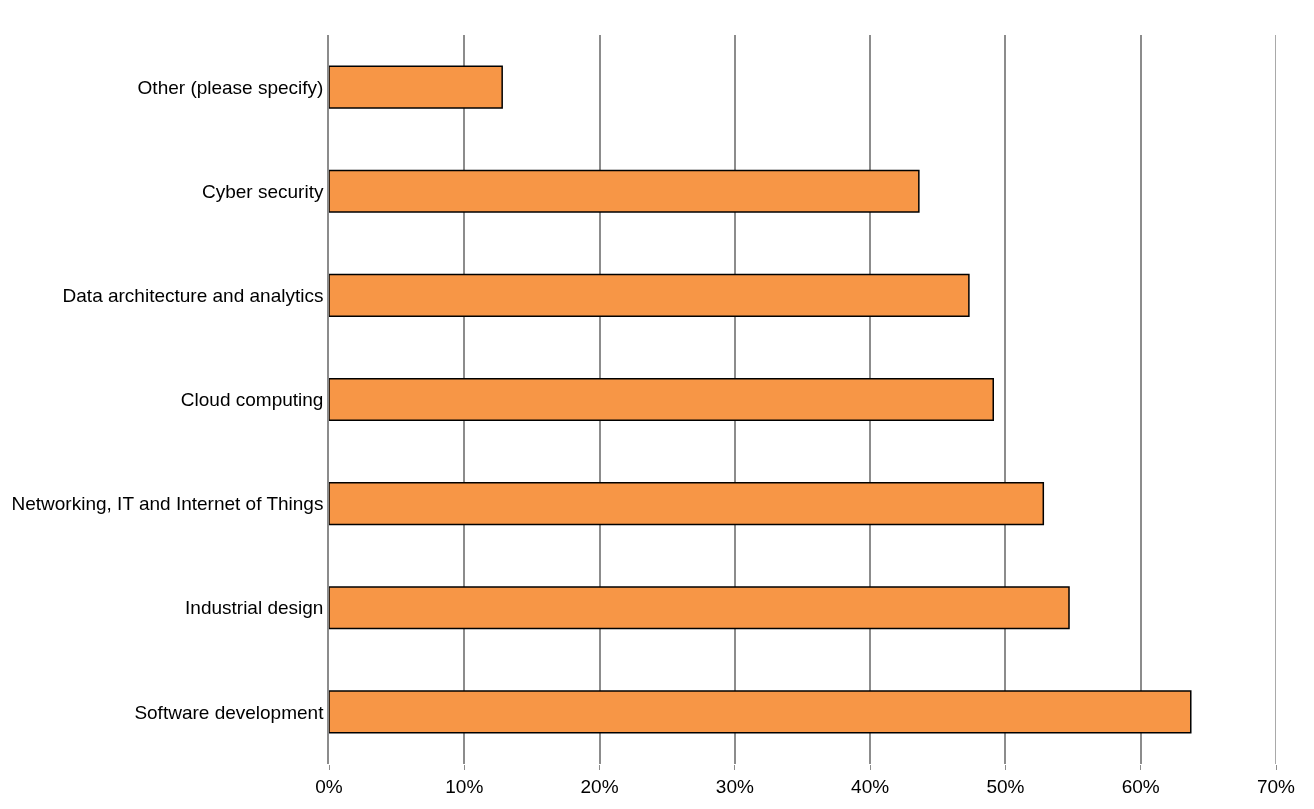  What do you see at coordinates (329, 786) in the screenshot?
I see `x-tick-label: 0%` at bounding box center [329, 786].